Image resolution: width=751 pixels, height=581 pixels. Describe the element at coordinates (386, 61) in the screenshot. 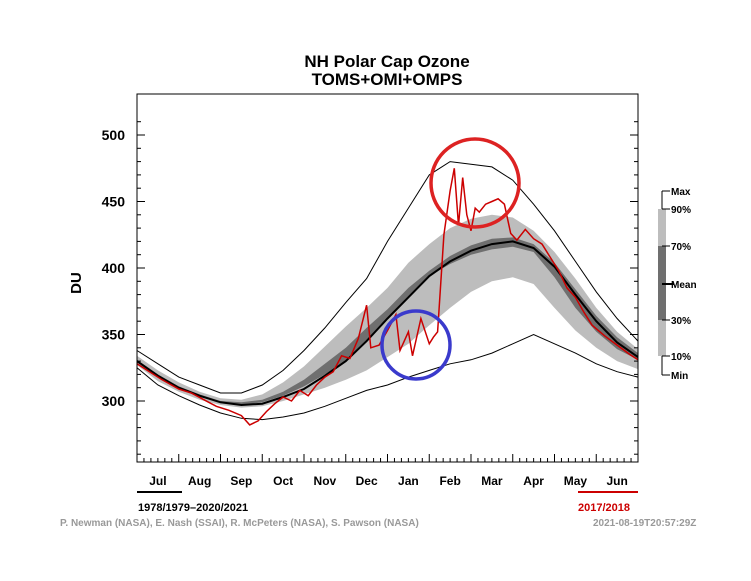

I see `chart-title: NH Polar Cap Ozone` at that location.